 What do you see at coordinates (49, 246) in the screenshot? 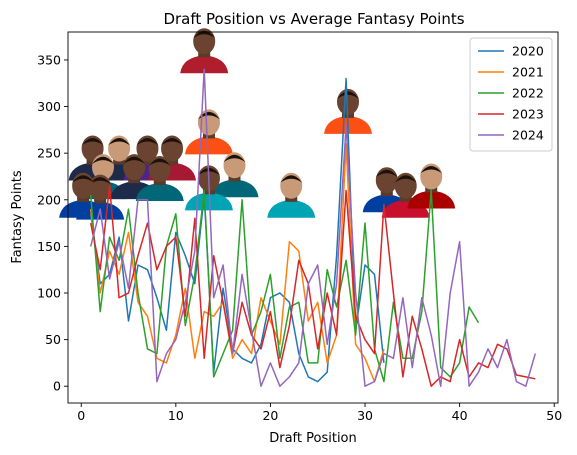
I see `y-tick-label: 150` at bounding box center [49, 246].